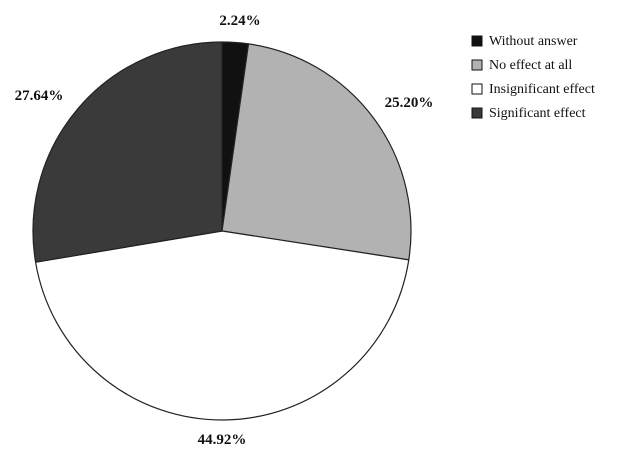 The height and width of the screenshot is (451, 617). Describe the element at coordinates (542, 89) in the screenshot. I see `legend-label-insignificant-effect: Insignificant effect` at that location.